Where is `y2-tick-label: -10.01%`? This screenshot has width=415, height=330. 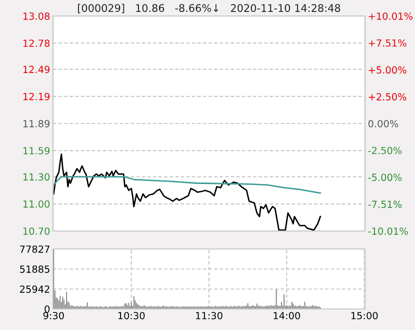 y2-tick-label: -10.01% is located at coordinates (388, 231).